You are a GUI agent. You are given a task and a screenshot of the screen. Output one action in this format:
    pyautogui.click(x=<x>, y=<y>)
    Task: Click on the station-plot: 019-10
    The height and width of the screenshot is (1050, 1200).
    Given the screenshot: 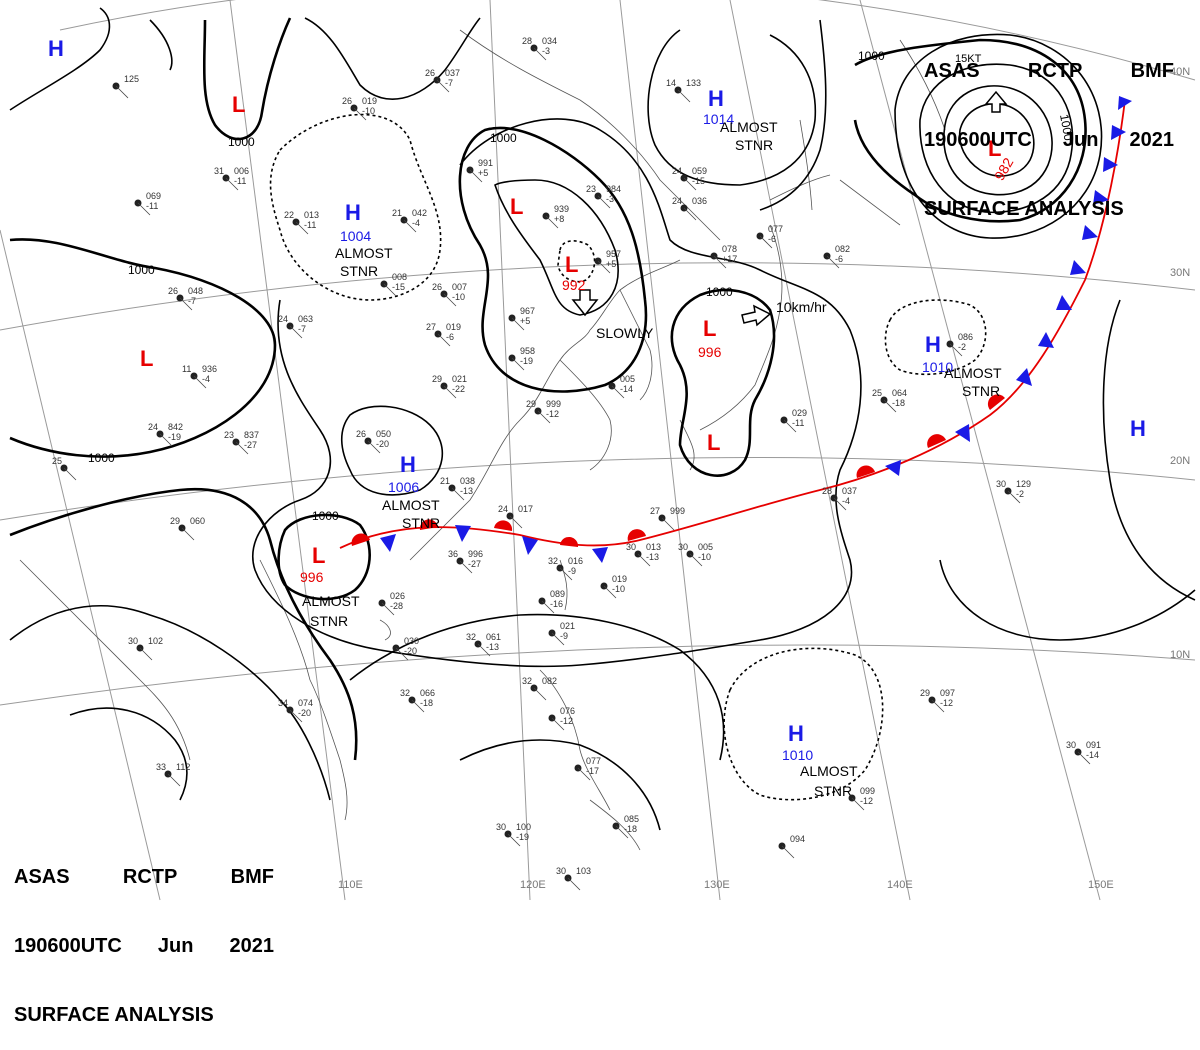 What is the action you would take?
    pyautogui.click(x=613, y=586)
    